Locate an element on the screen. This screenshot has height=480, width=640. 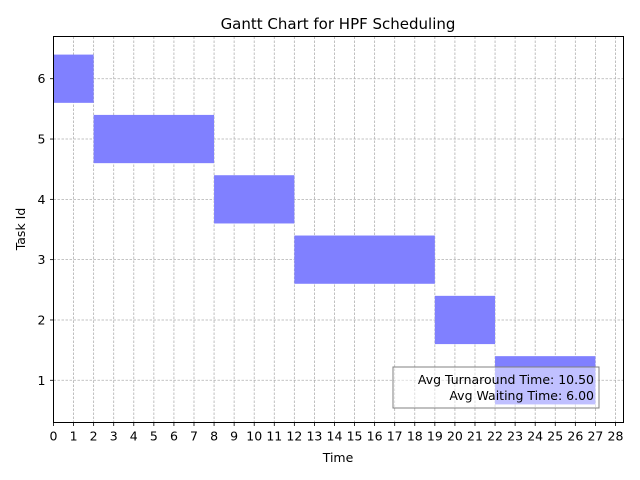
x-tick-label: 12 is located at coordinates (294, 436).